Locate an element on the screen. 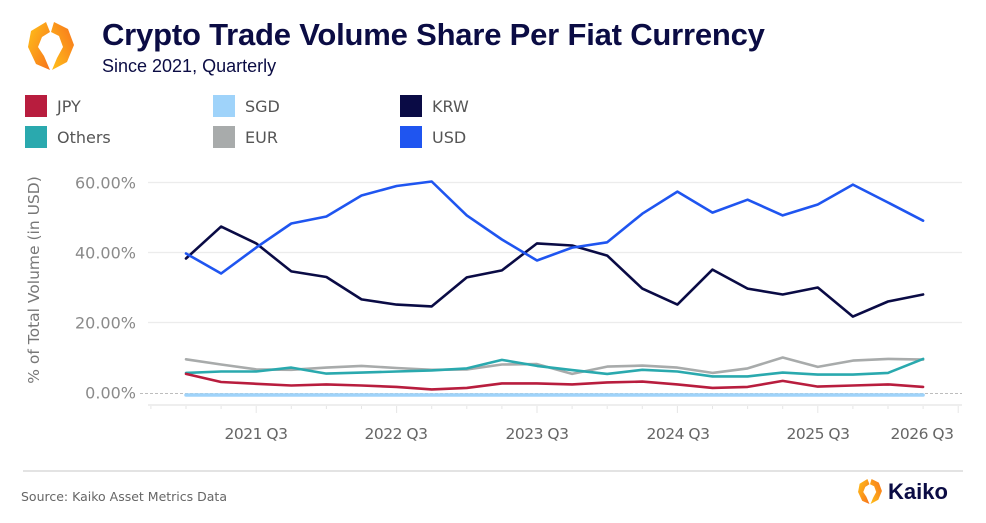 Image resolution: width=986 pixels, height=523 pixels. y-tick-label: 40.00% is located at coordinates (105, 253).